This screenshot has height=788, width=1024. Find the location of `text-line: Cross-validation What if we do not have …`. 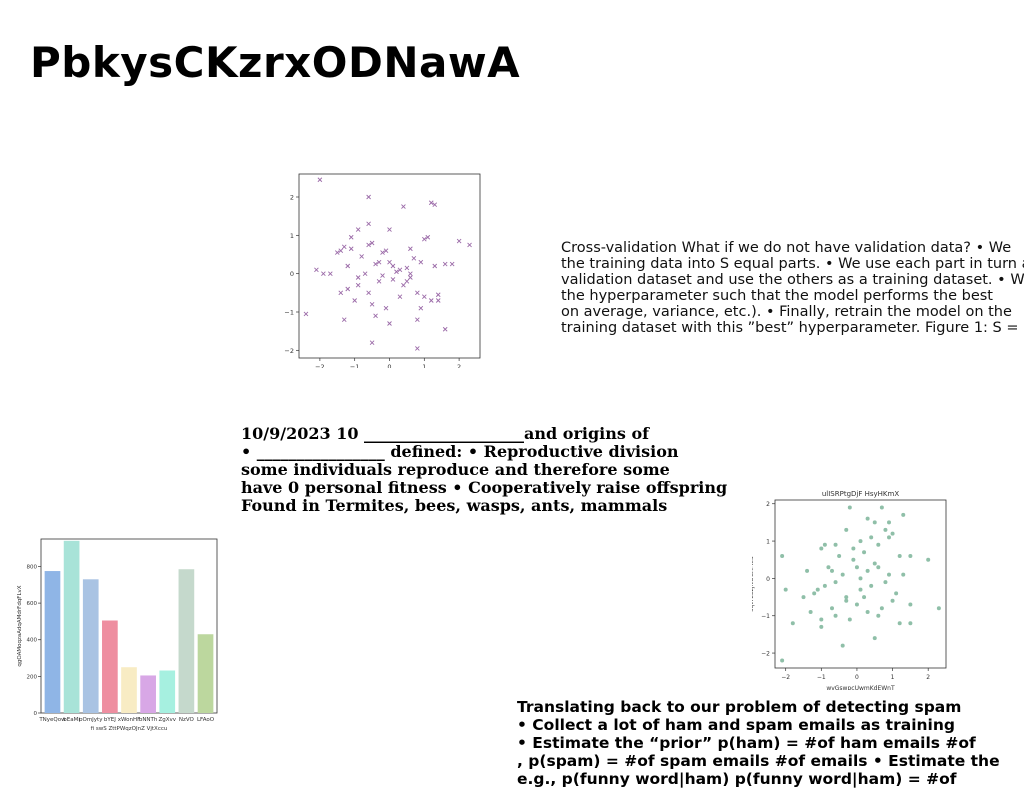

text-line: Cross-validation What if we do not have … is located at coordinates (786, 248).